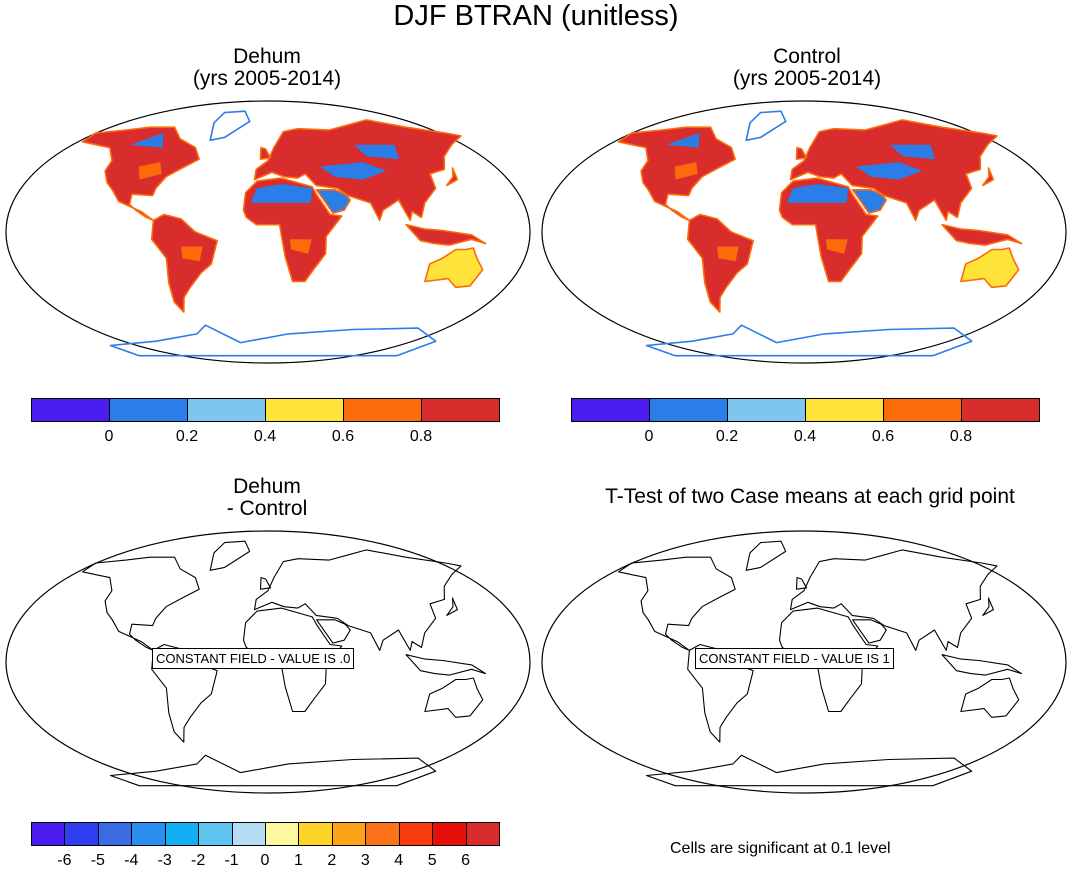 The width and height of the screenshot is (1072, 870). Describe the element at coordinates (332, 860) in the screenshot. I see `colorbar-tick-label: 2` at that location.